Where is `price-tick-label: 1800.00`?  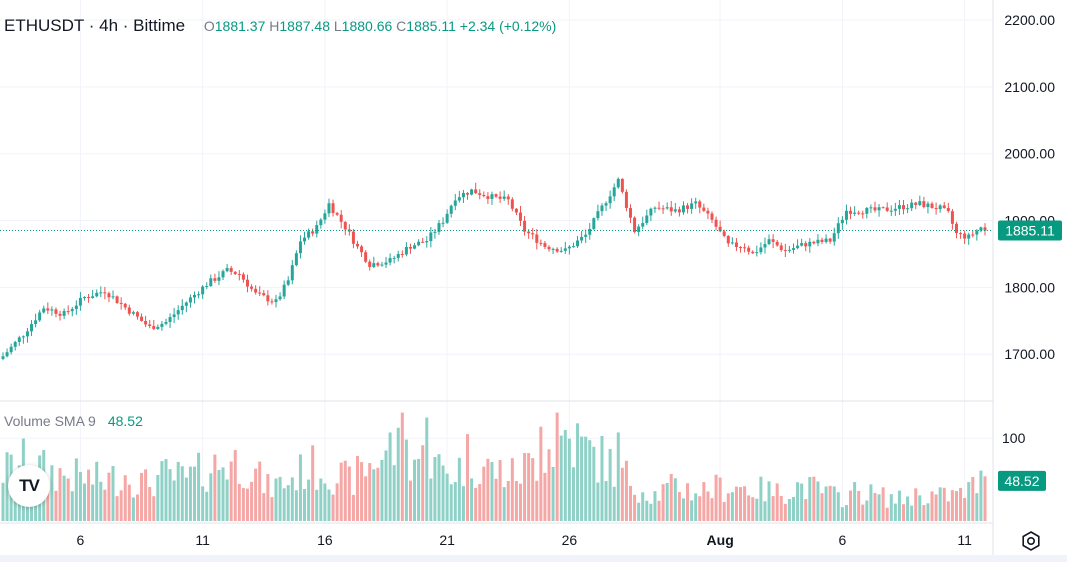 price-tick-label: 1800.00 is located at coordinates (1029, 287).